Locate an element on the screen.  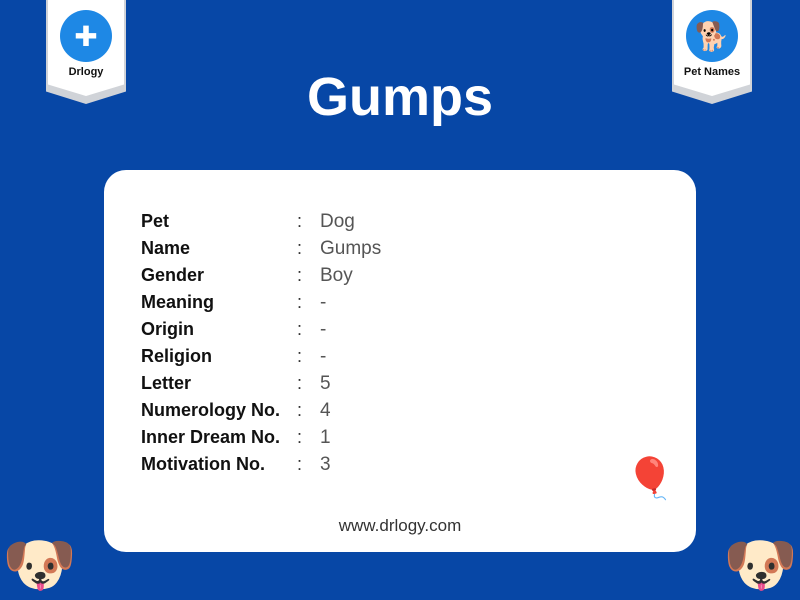
info-row: Origin: - is located at coordinates (233, 329).